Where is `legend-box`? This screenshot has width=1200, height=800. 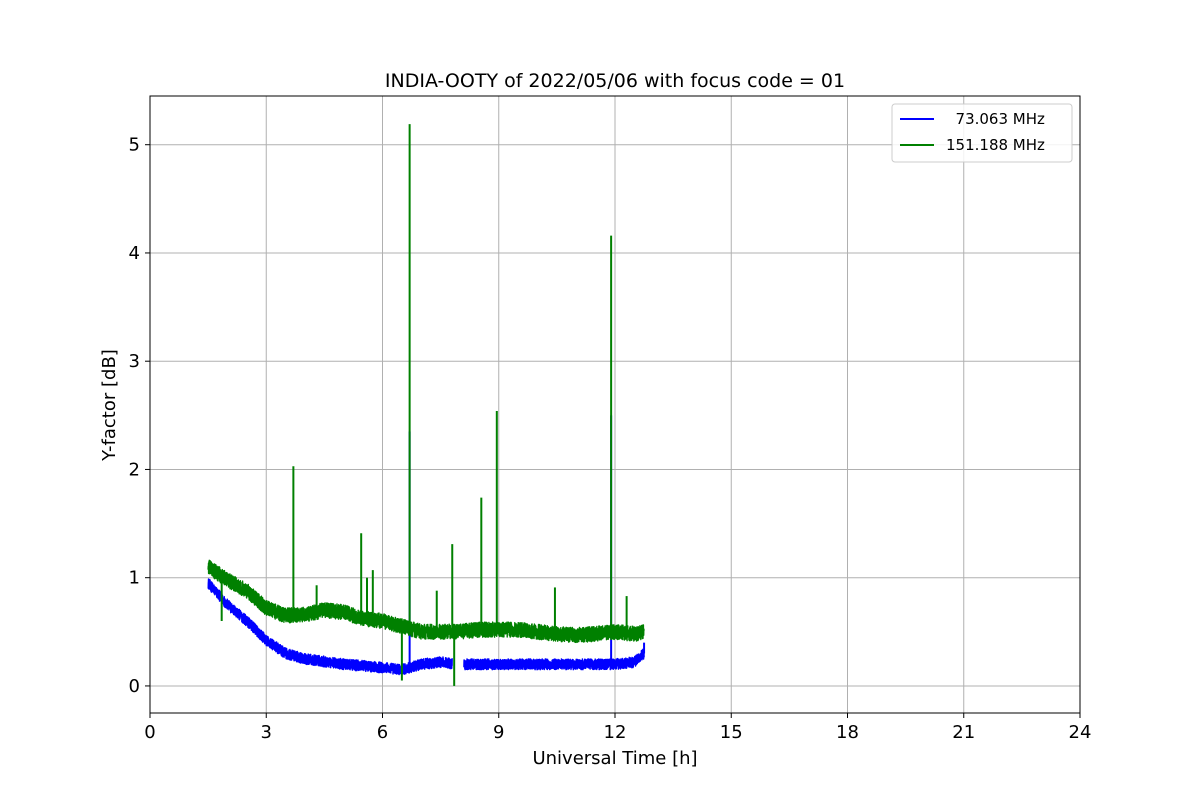
legend-box is located at coordinates (982, 133).